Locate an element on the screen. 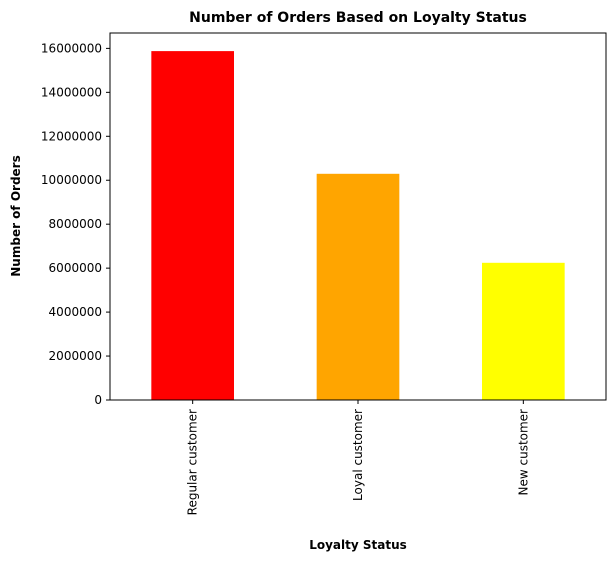 This screenshot has height=562, width=616. y-tick-label: 16000000 is located at coordinates (71, 48).